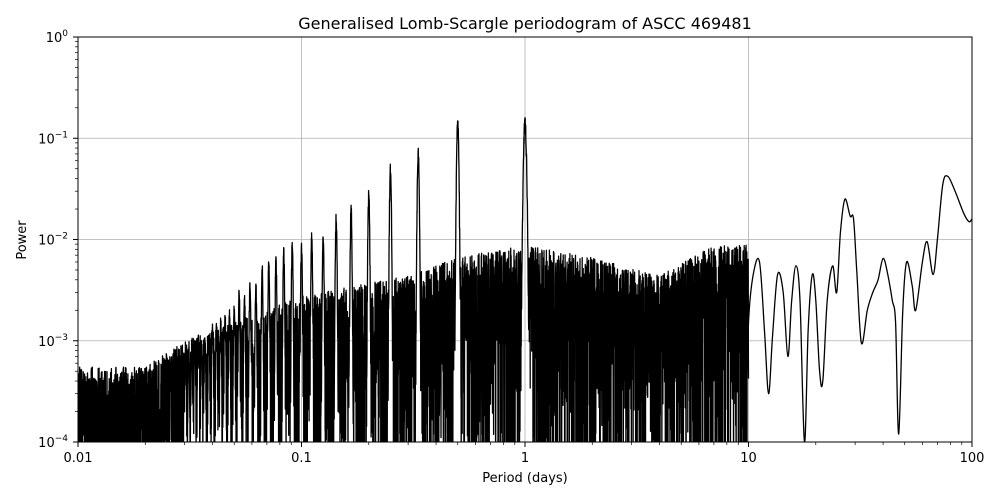 This screenshot has height=500, width=1000. I want to click on y-tick-label: 10⁻², so click(53, 240).